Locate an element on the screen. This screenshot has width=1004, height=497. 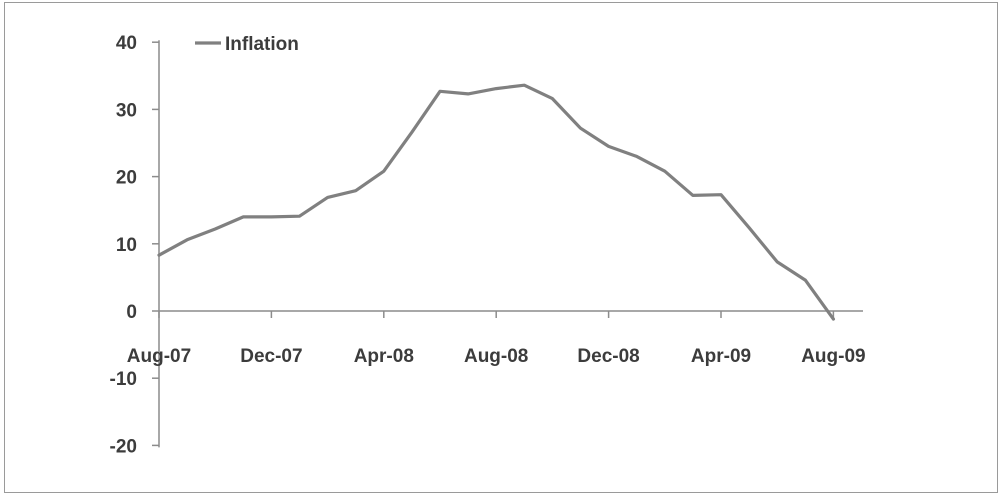
x-tick-label: Dec-07 is located at coordinates (271, 356).